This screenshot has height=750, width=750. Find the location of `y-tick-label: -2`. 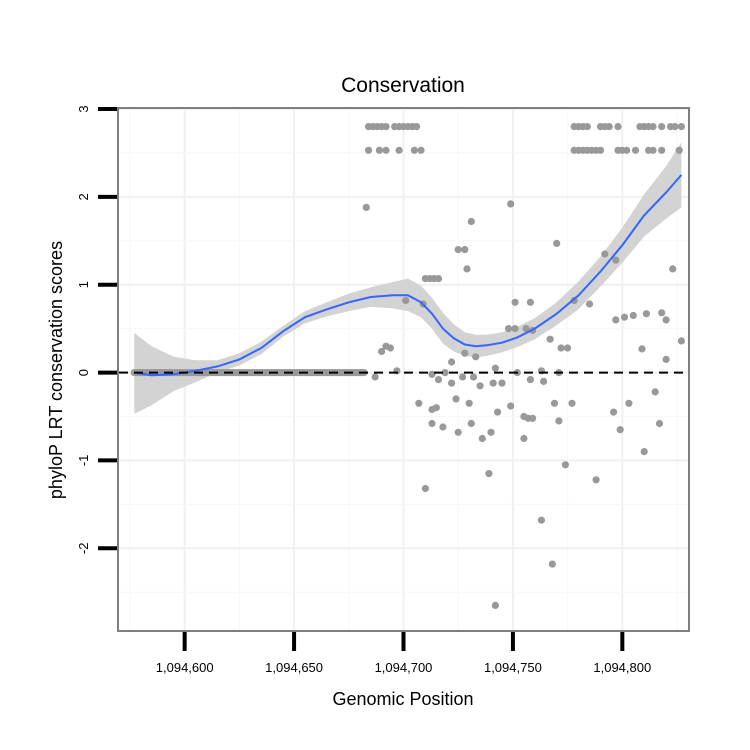

y-tick-label: -2 is located at coordinates (83, 549).